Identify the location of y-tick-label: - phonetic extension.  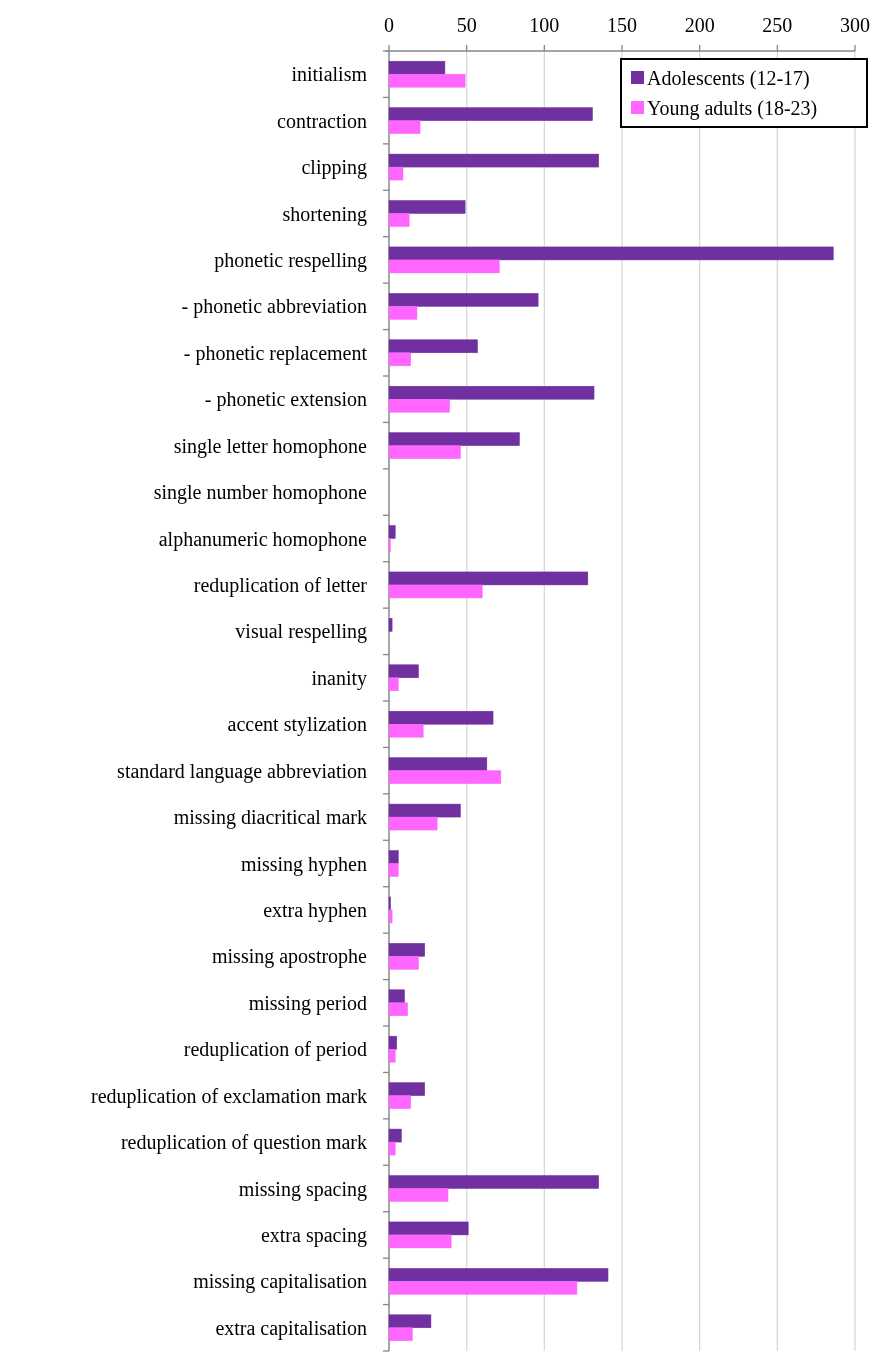
(285, 400).